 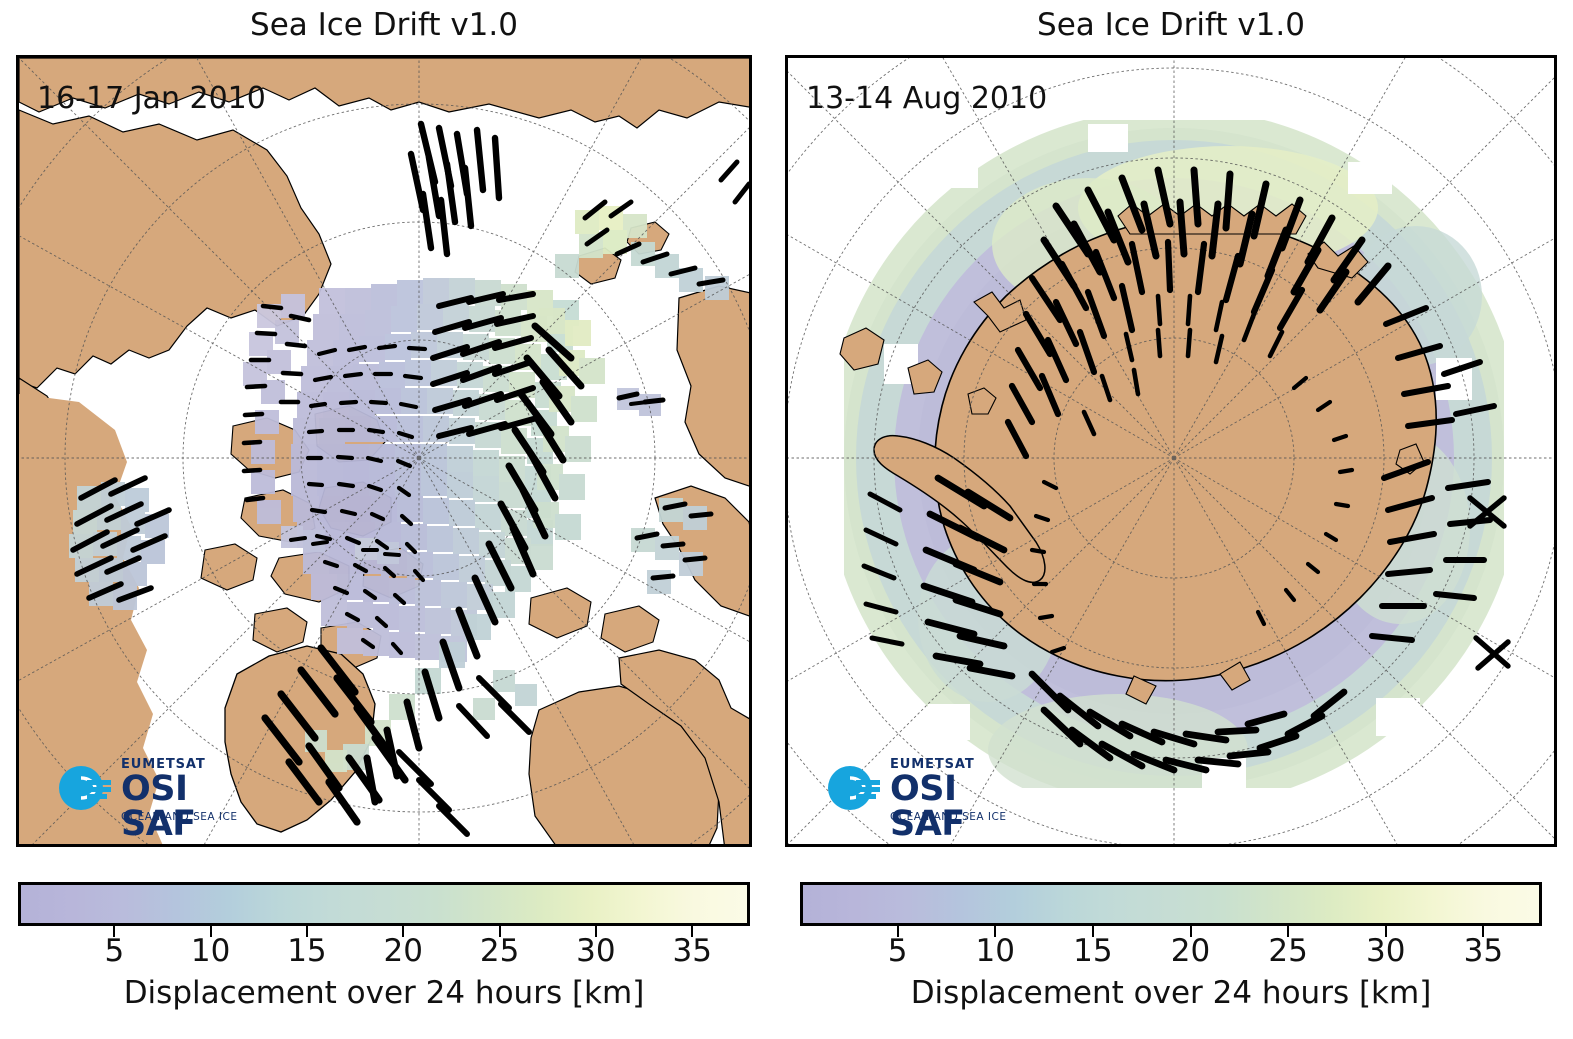 What do you see at coordinates (1171, 932) in the screenshot?
I see `colorbar-antarctic-ticks` at bounding box center [1171, 932].